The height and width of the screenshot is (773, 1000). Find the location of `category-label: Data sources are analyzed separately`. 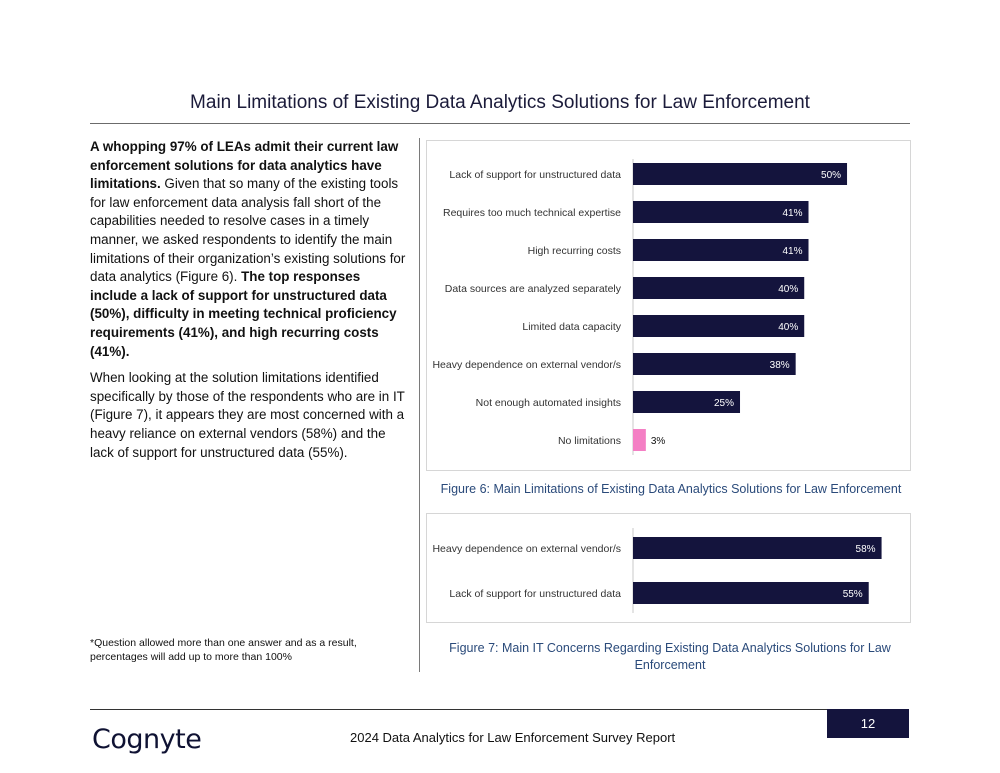

category-label: Data sources are analyzed separately is located at coordinates (533, 289).